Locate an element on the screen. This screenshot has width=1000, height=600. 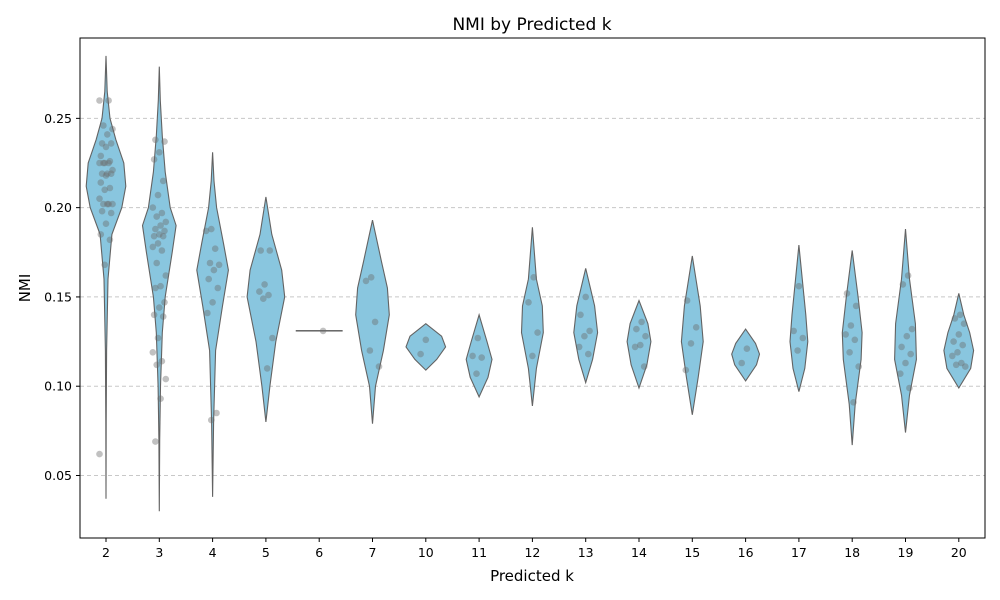
x-tick-label: 18 is located at coordinates (852, 552).